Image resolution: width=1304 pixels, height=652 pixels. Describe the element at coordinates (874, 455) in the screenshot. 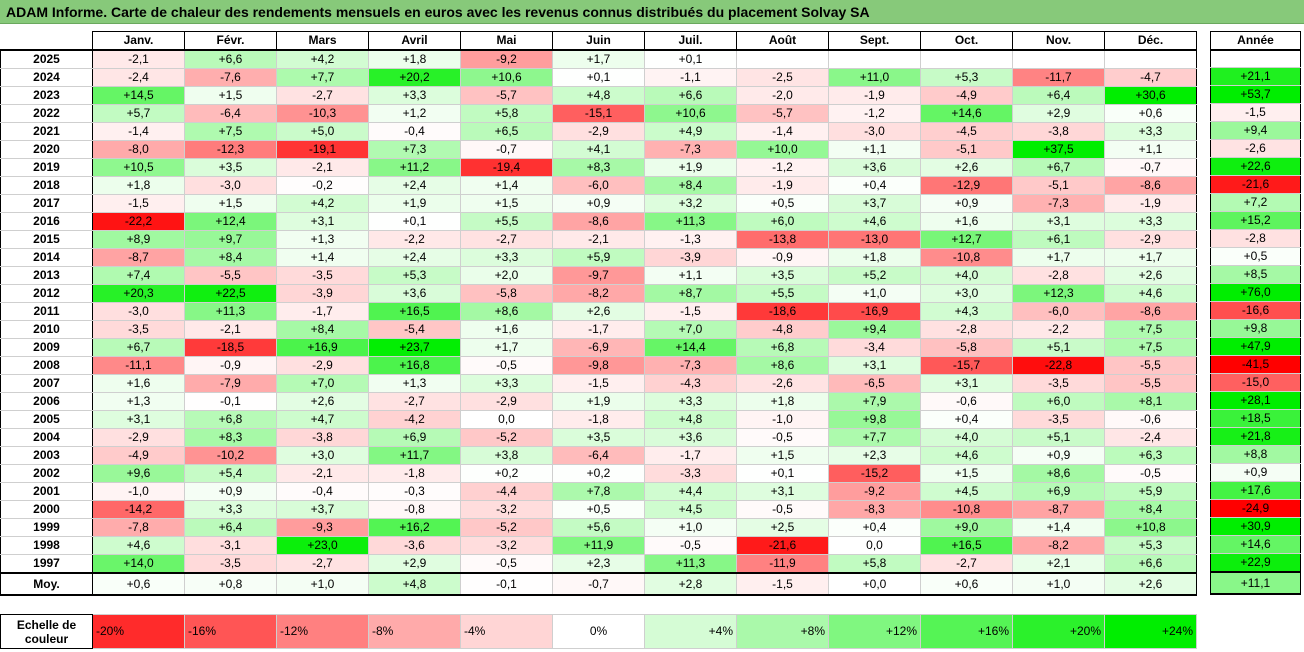

I see `heatmap-cell: +2,3` at that location.